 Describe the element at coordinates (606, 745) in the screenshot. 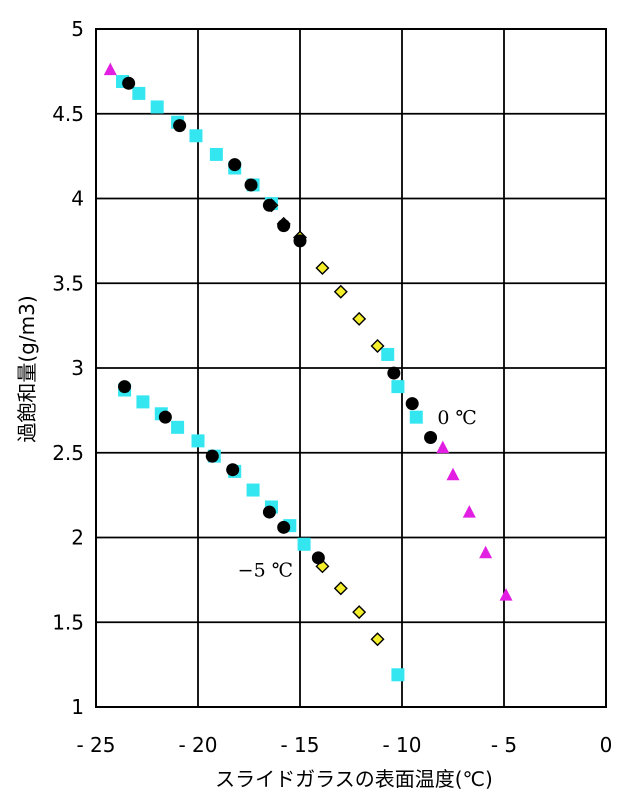

I see `x-tick-label: 0` at that location.